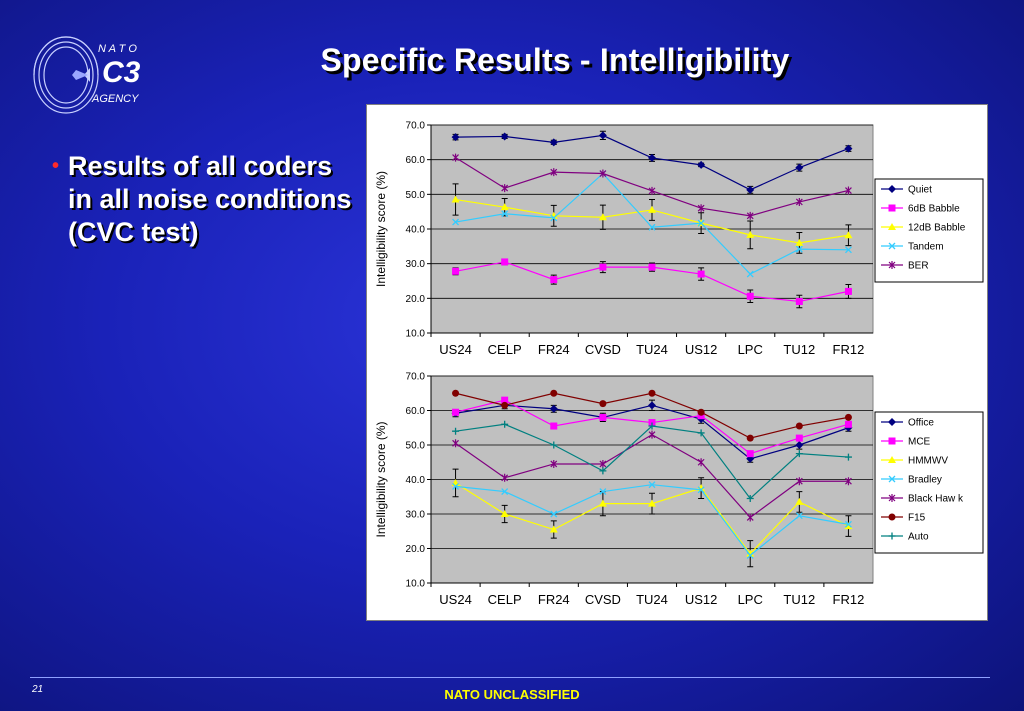 This screenshot has height=711, width=1024. I want to click on y-tick-label: 40.0, so click(416, 230).